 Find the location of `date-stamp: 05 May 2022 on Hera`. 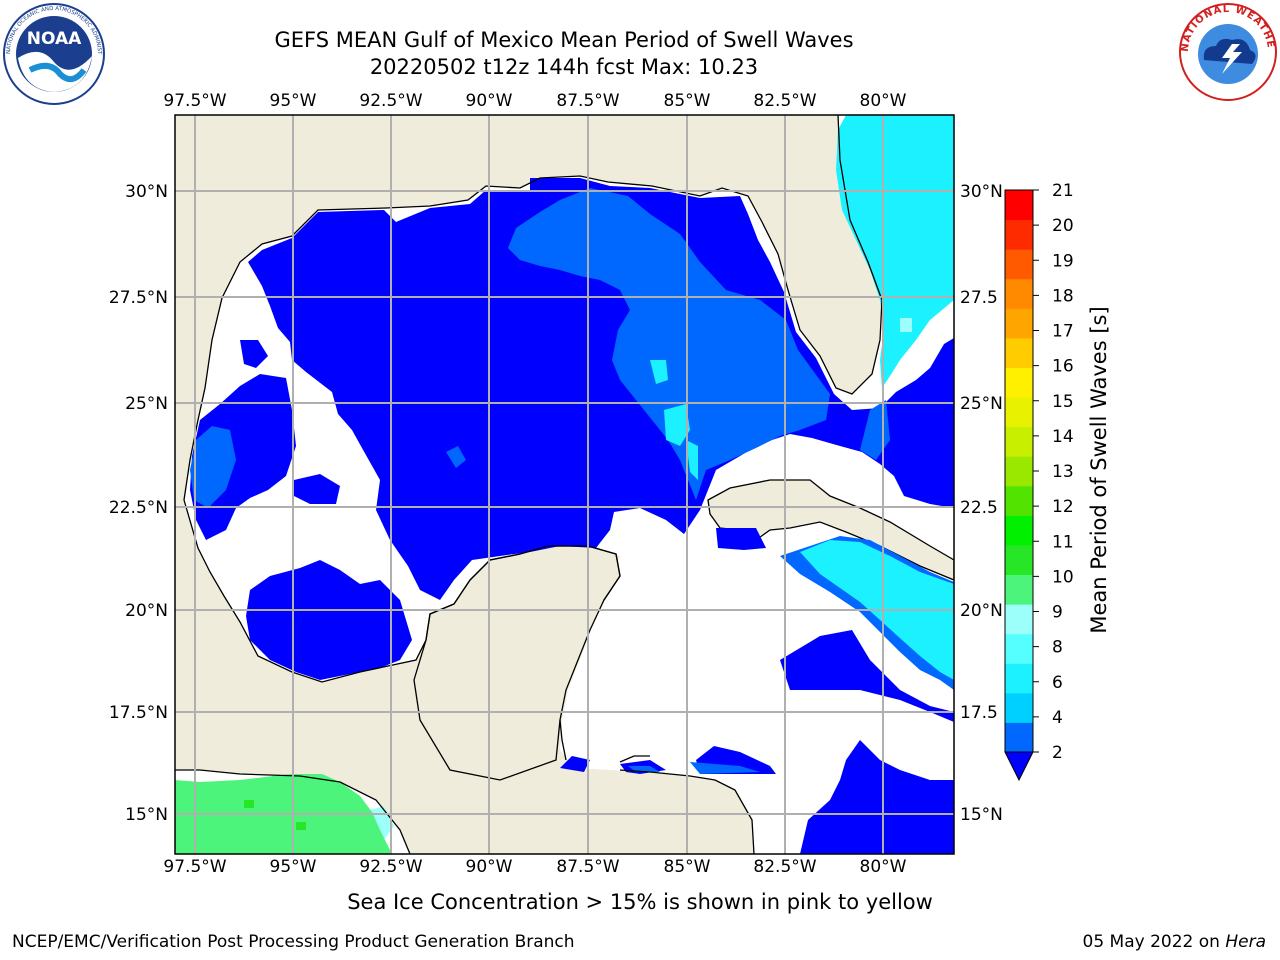

date-stamp: 05 May 2022 on Hera is located at coordinates (1175, 942).